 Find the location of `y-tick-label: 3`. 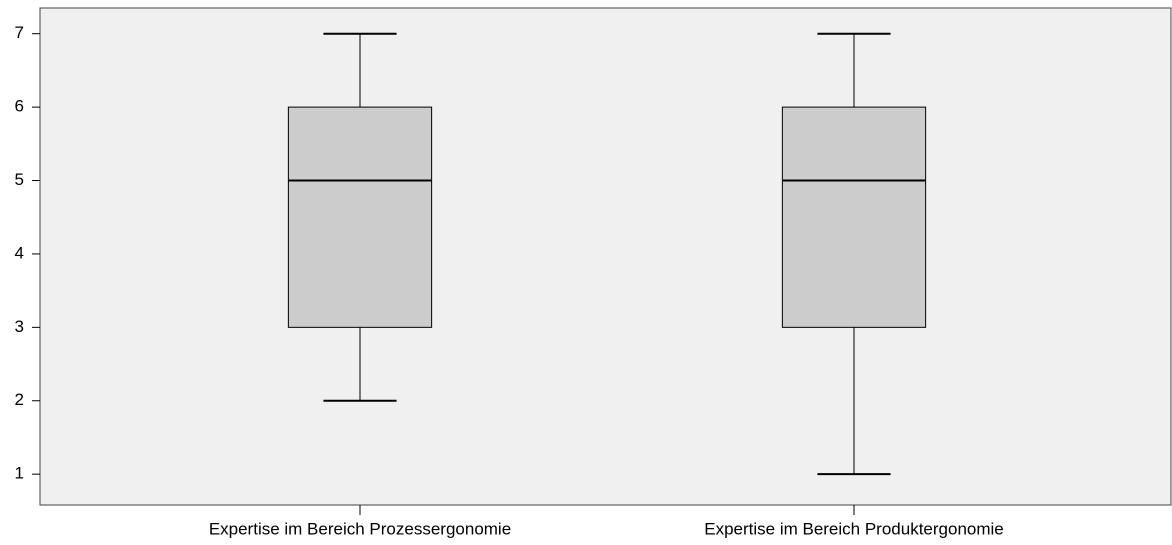

y-tick-label: 3 is located at coordinates (19, 326).